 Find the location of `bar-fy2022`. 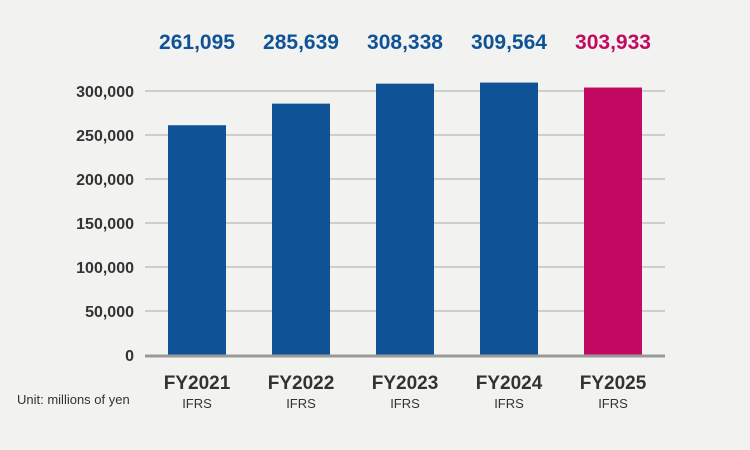

bar-fy2022 is located at coordinates (301, 229).